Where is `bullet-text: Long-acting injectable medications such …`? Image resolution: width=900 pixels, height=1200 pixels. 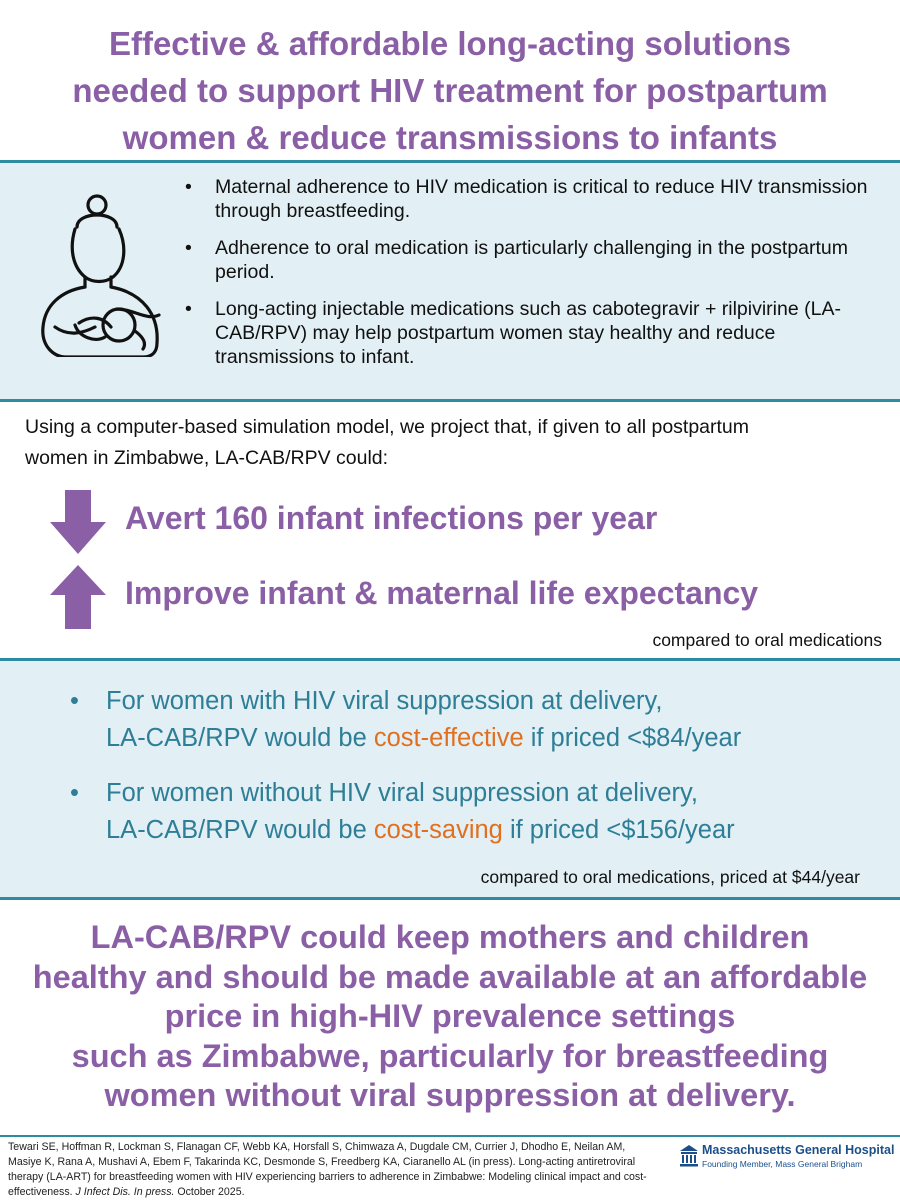
bullet-text: Long-acting injectable medications such … is located at coordinates (528, 333).